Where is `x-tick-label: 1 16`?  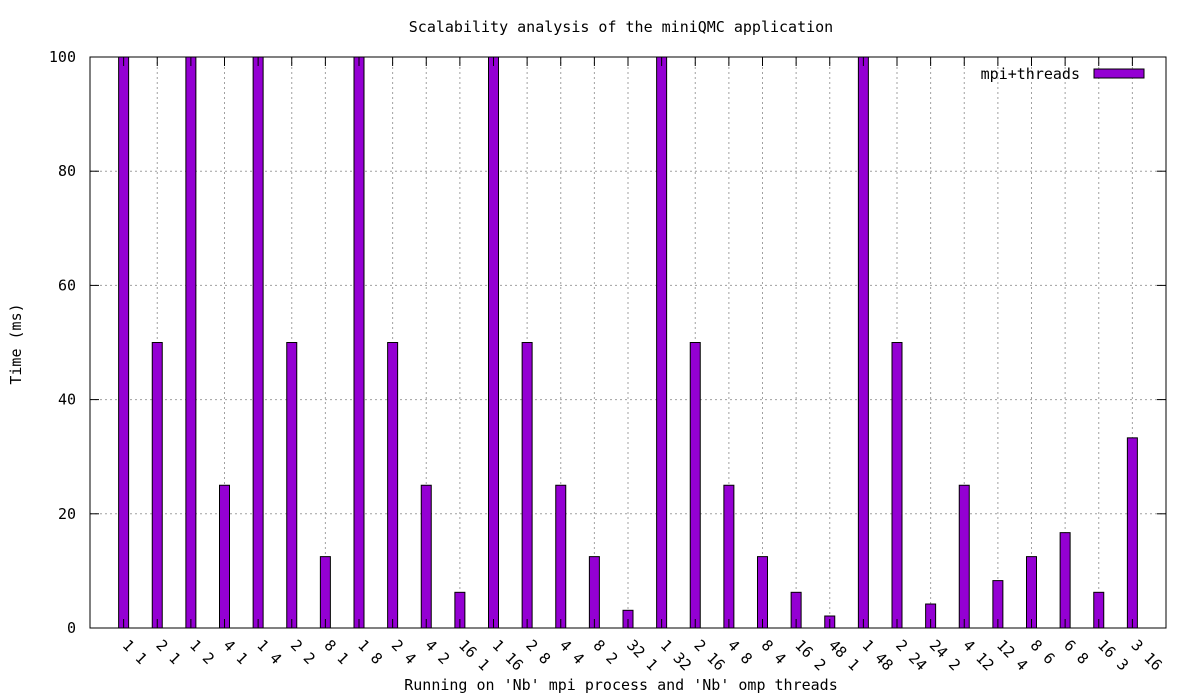 x-tick-label: 1 16 is located at coordinates (508, 655).